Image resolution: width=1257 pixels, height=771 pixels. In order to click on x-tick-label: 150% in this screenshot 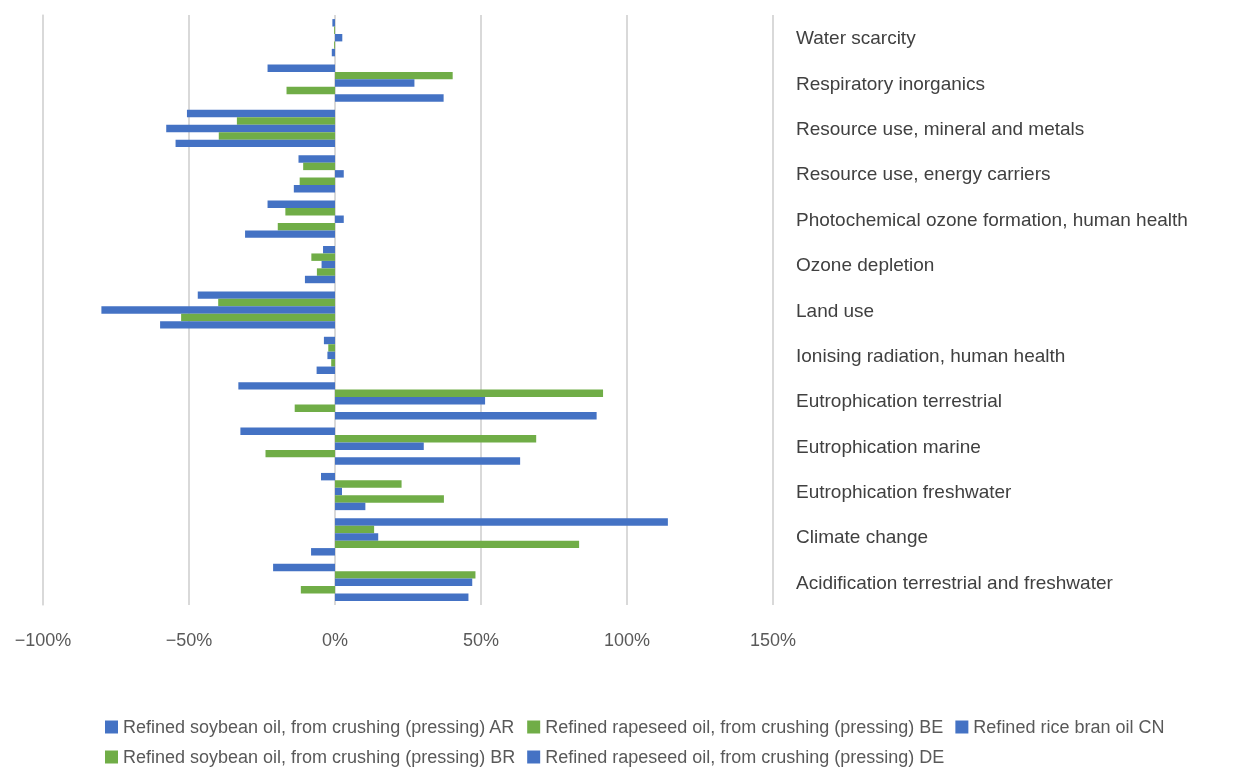, I will do `click(773, 640)`.